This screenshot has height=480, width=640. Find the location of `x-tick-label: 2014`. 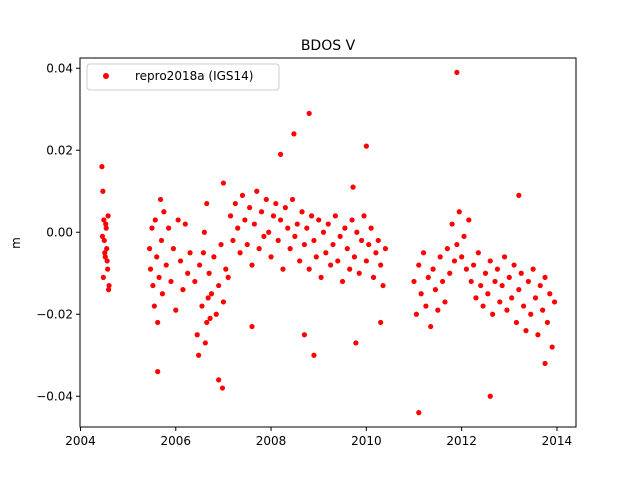

x-tick-label: 2014 is located at coordinates (557, 441).